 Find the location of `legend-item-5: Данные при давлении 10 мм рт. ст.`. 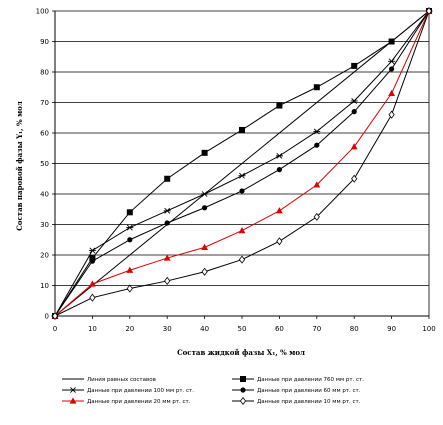

legend-item-5: Данные при давлении 10 мм рт. ст. is located at coordinates (296, 401).